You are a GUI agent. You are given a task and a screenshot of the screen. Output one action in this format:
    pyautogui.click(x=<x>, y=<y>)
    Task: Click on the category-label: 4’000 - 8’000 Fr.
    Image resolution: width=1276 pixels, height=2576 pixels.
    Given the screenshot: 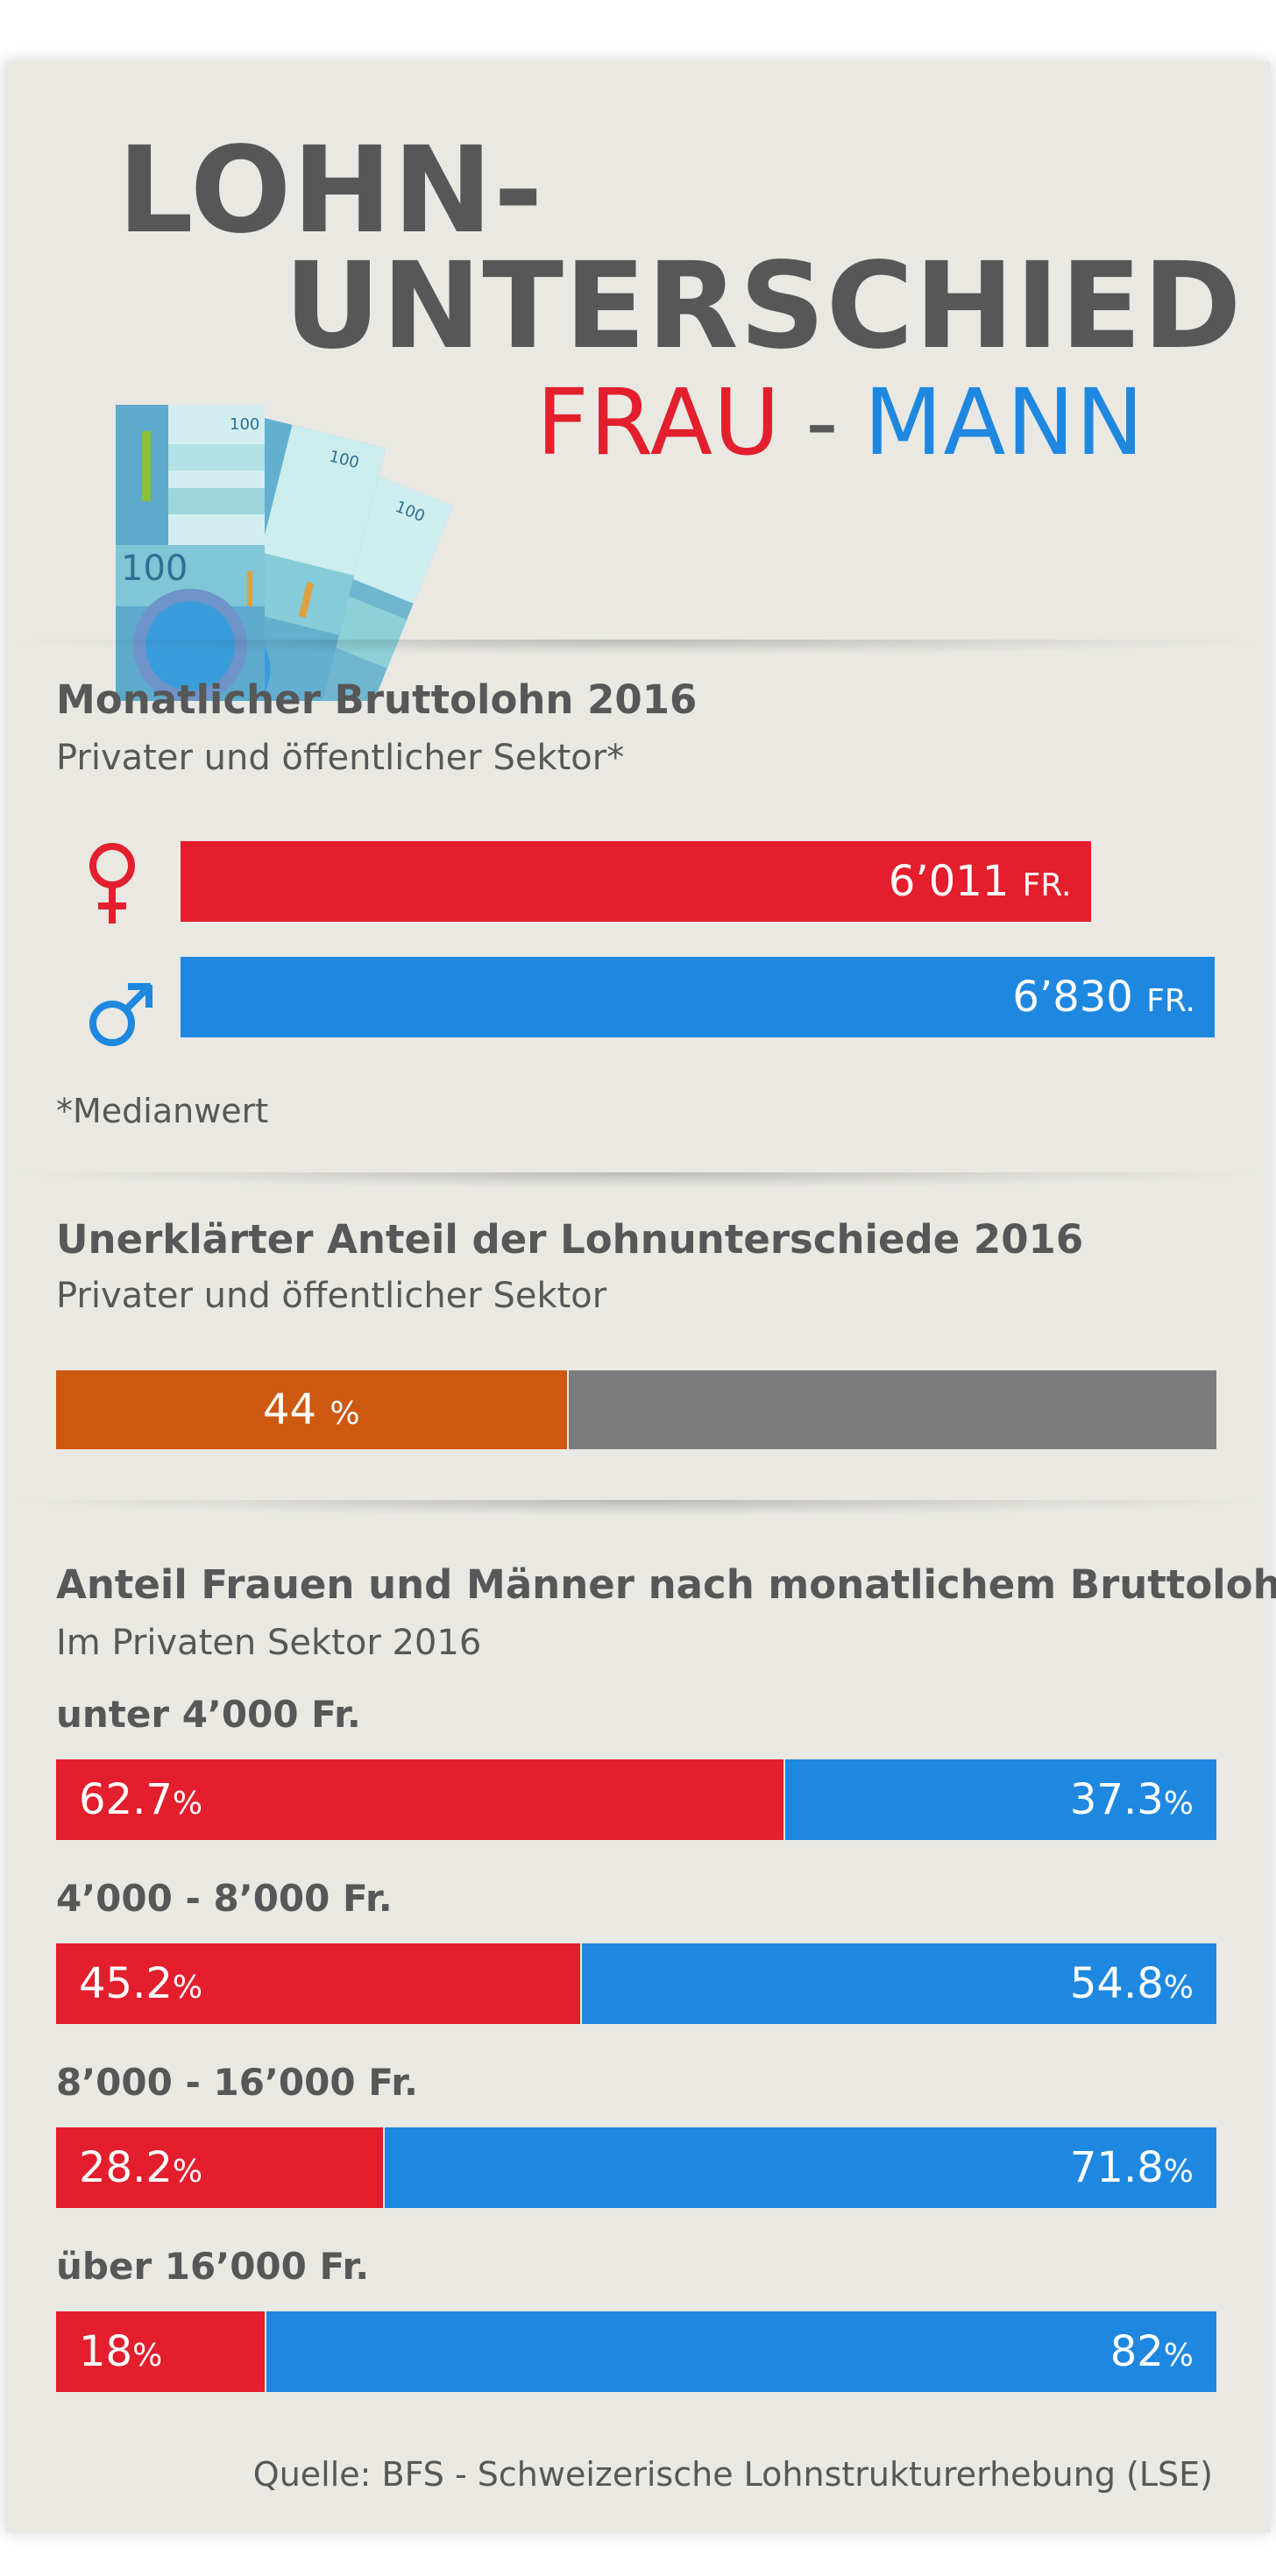 What is the action you would take?
    pyautogui.click(x=224, y=1898)
    